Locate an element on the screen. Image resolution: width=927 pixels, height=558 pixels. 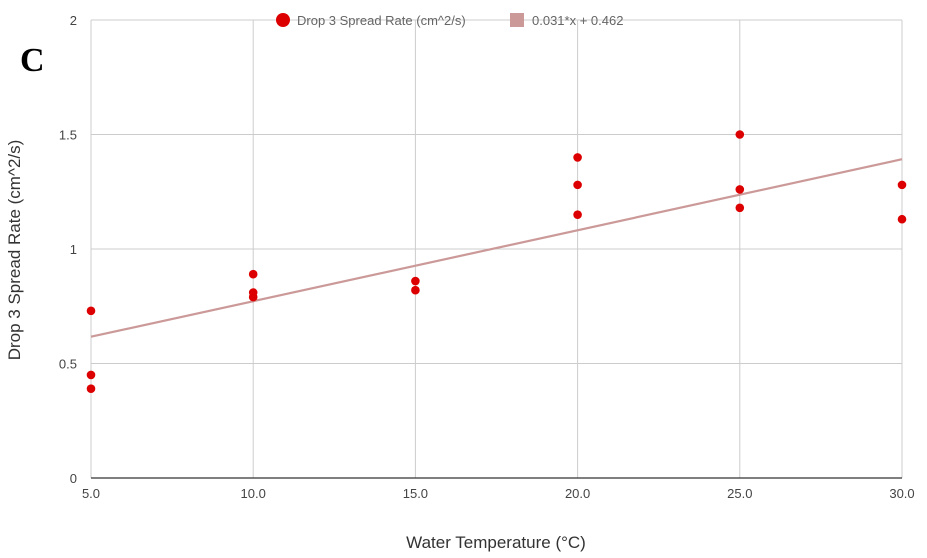
x-tick-label: 10.0 is located at coordinates (253, 493).